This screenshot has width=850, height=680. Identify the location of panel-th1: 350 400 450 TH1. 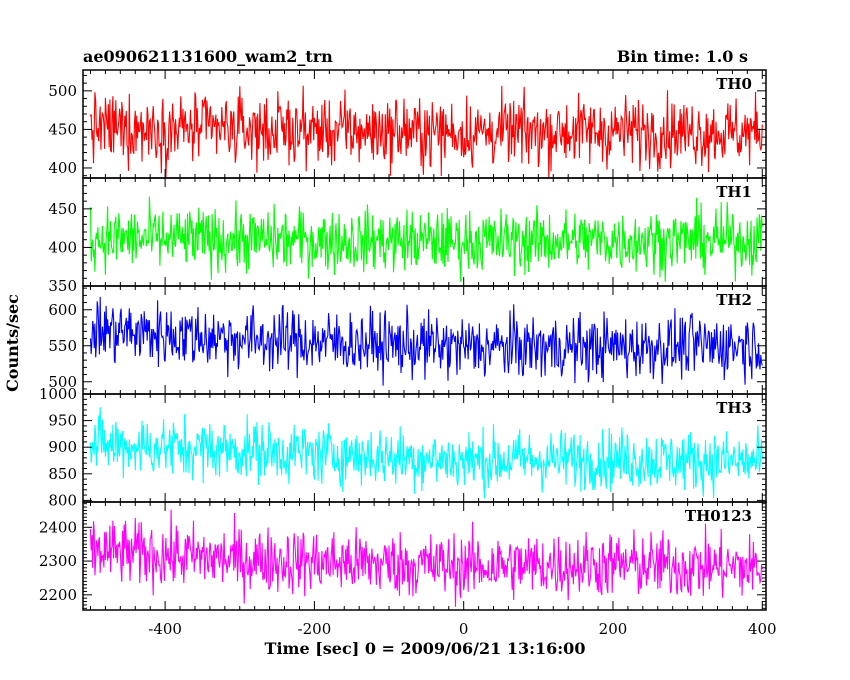
(407, 236).